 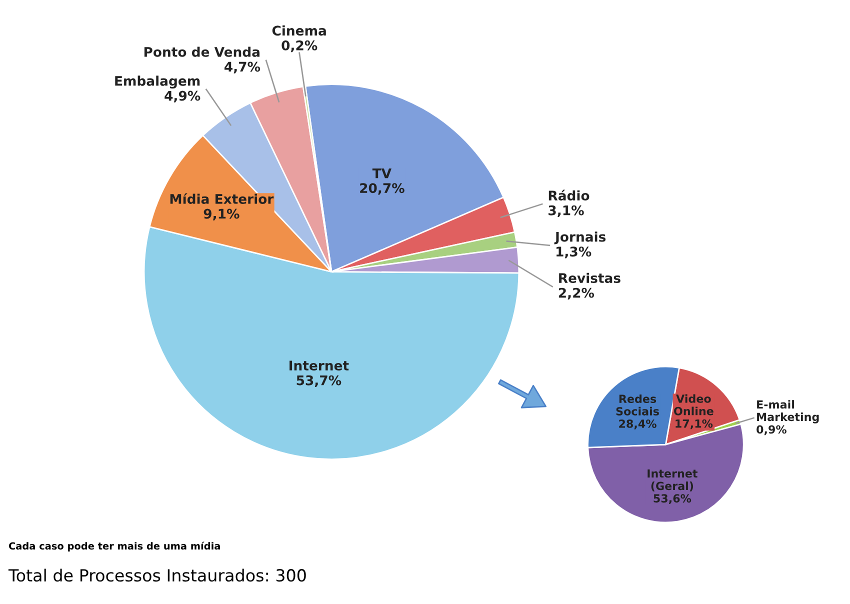 I want to click on slice-label: Rádio, so click(x=569, y=195).